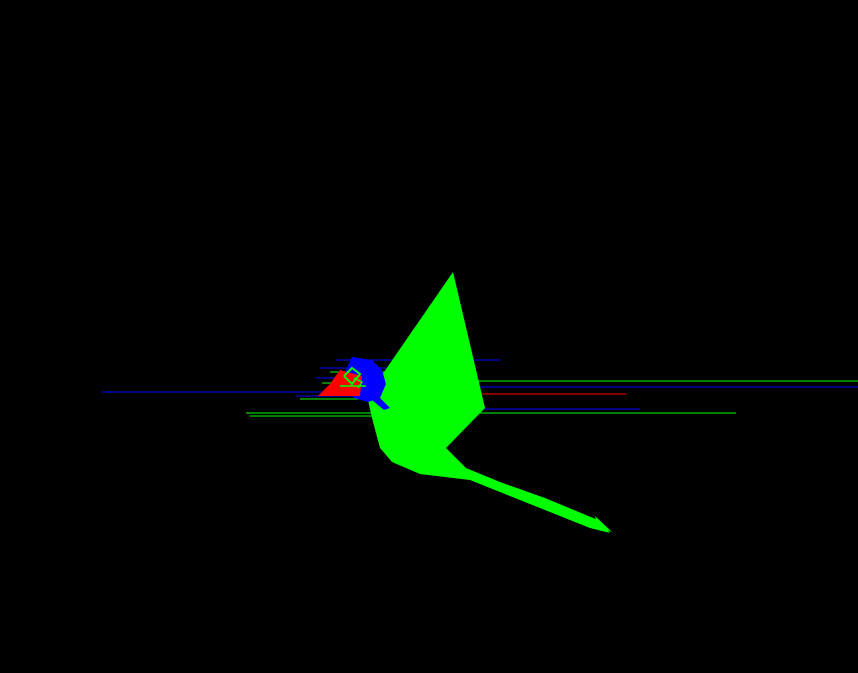  What do you see at coordinates (491, 475) in the screenshot?
I see `green-tail` at bounding box center [491, 475].